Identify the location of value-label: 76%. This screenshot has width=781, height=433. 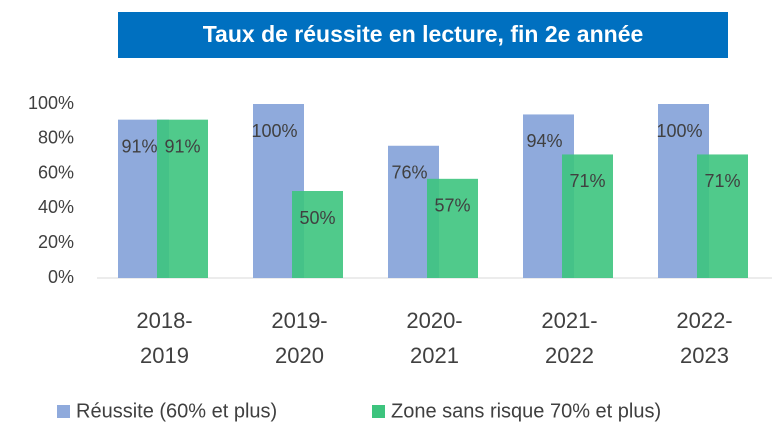
(409, 173).